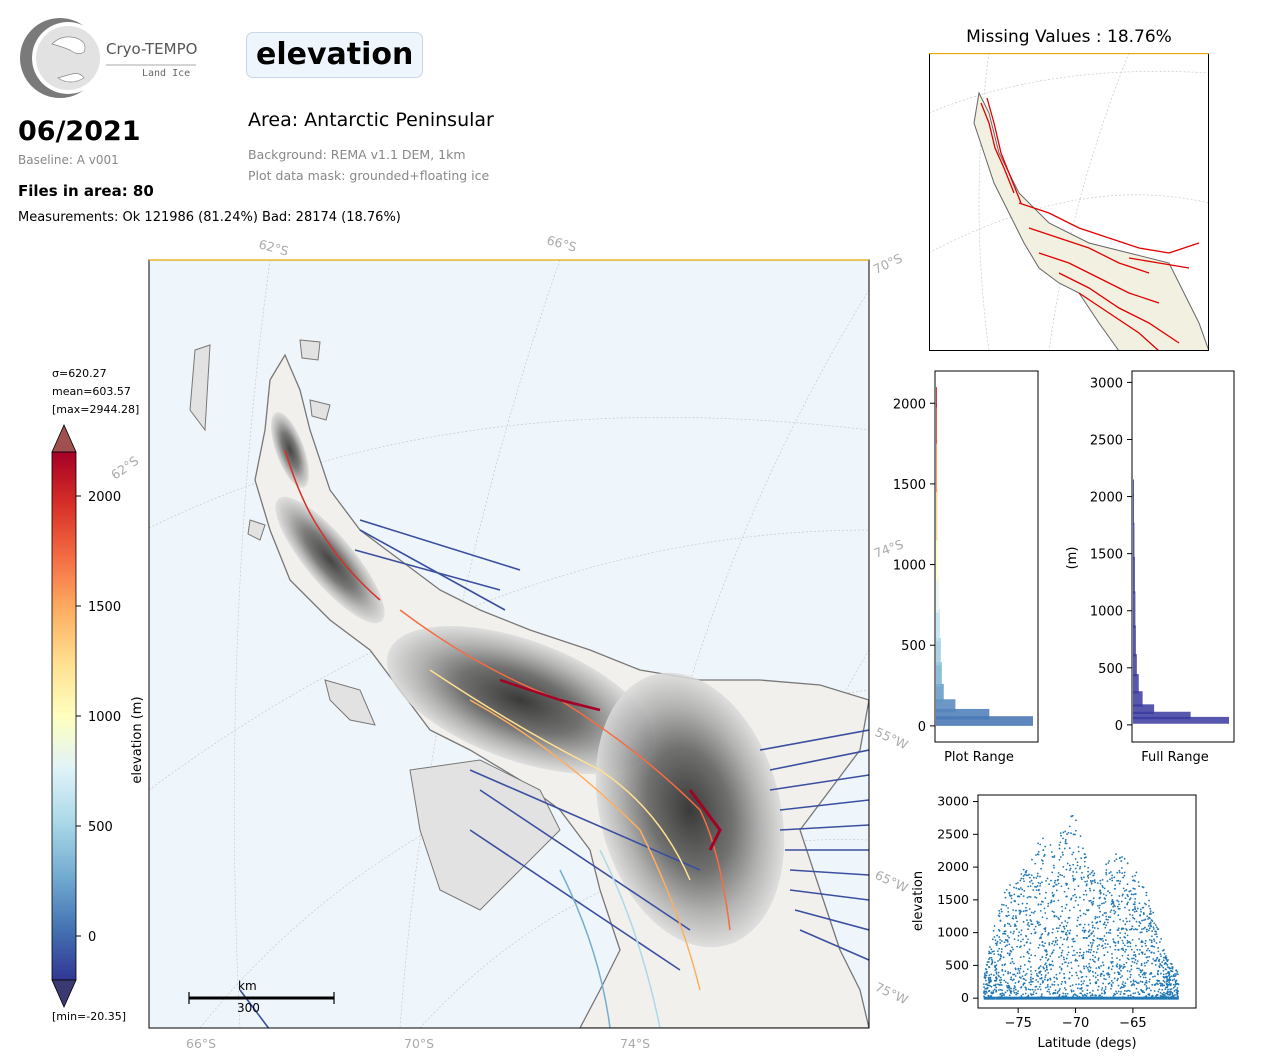  Describe the element at coordinates (100, 827) in the screenshot. I see `colorbar-tick-label: 500` at that location.